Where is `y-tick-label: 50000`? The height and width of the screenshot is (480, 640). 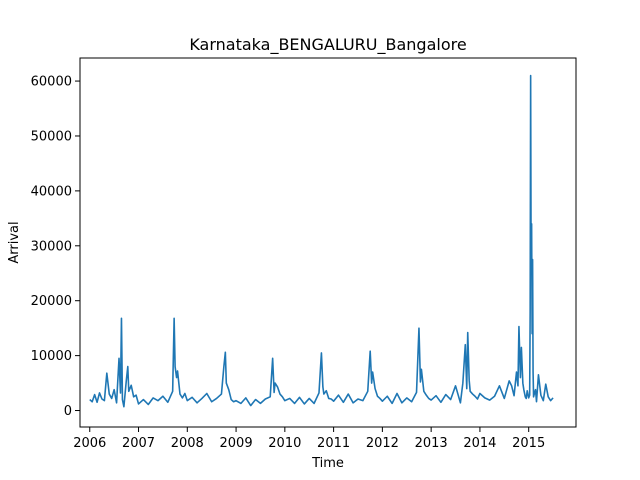 y-tick-label: 50000 is located at coordinates (51, 136).